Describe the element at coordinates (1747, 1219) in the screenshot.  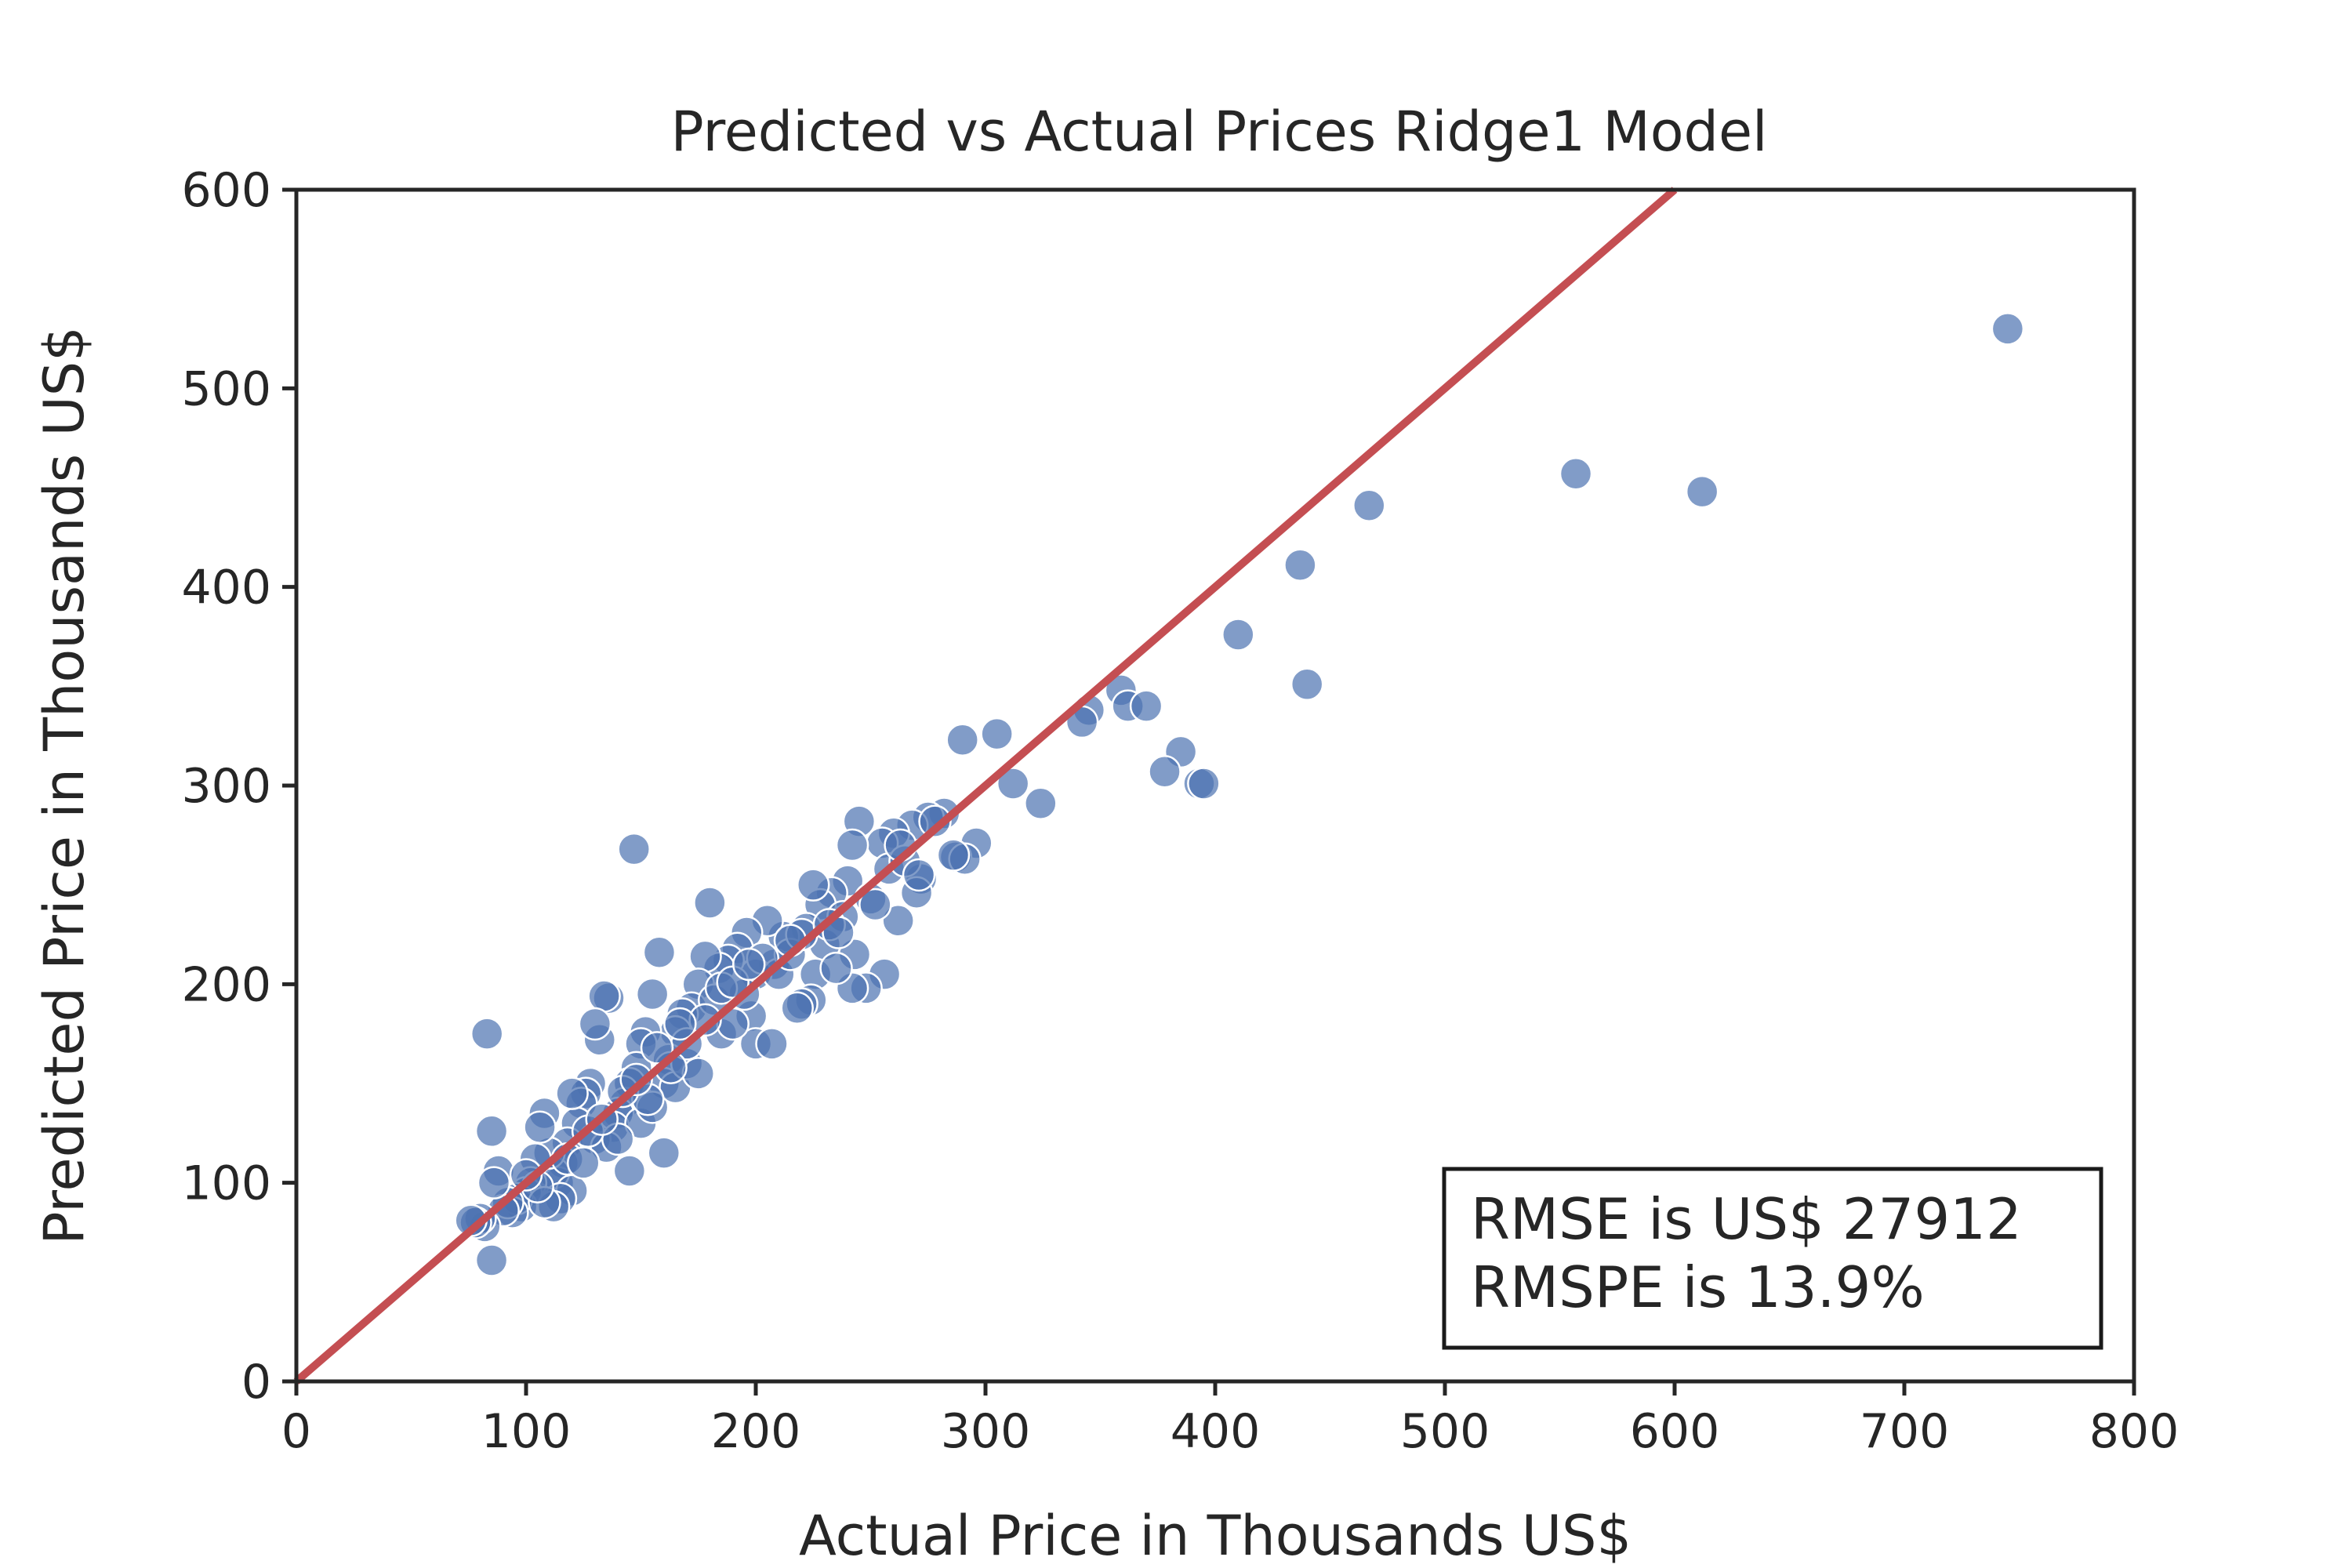
I see `annotation-rmse: RMSE is US$ 27912` at that location.